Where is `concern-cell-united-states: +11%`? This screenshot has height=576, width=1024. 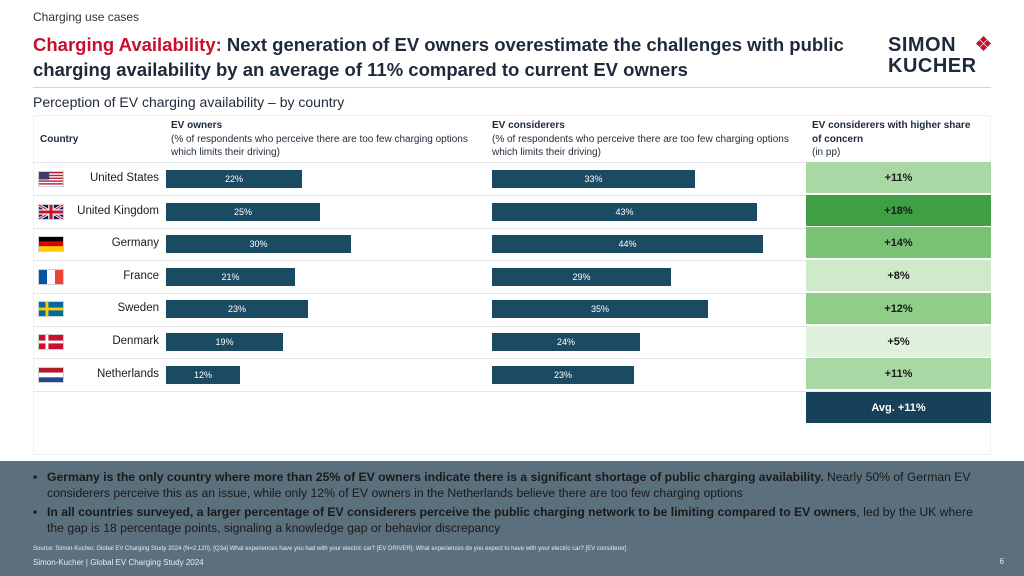
concern-cell-united-states: +11% is located at coordinates (898, 178).